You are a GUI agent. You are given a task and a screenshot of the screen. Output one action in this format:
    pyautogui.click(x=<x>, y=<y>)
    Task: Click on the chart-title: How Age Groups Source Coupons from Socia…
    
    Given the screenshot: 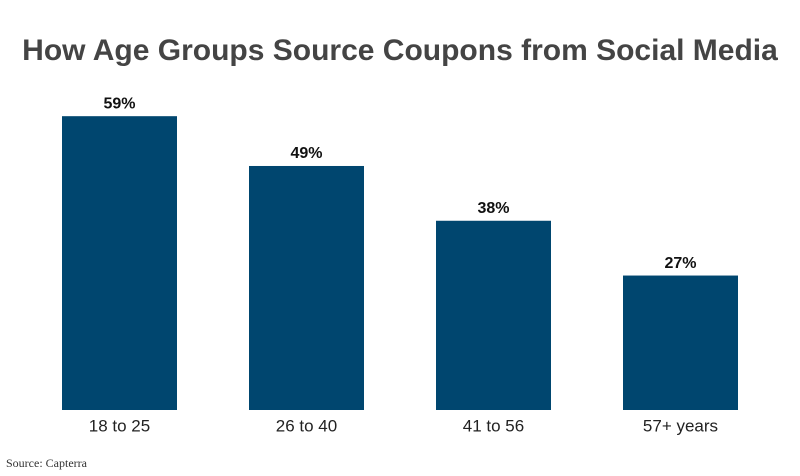 What is the action you would take?
    pyautogui.click(x=400, y=50)
    